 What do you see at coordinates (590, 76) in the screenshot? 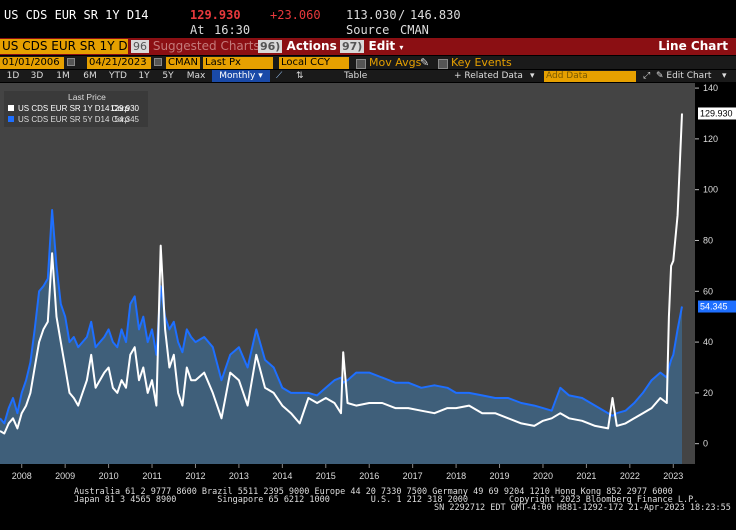
I see `add-data-input: Add Data` at bounding box center [590, 76].